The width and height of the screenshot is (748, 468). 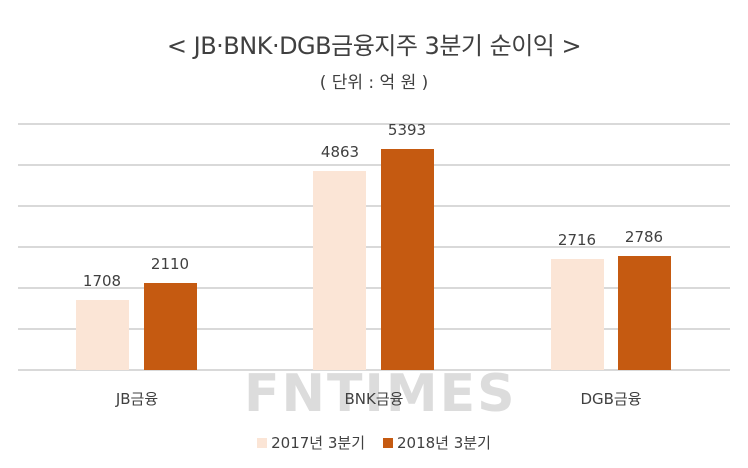 I want to click on bar-jb-2017, so click(x=102, y=335).